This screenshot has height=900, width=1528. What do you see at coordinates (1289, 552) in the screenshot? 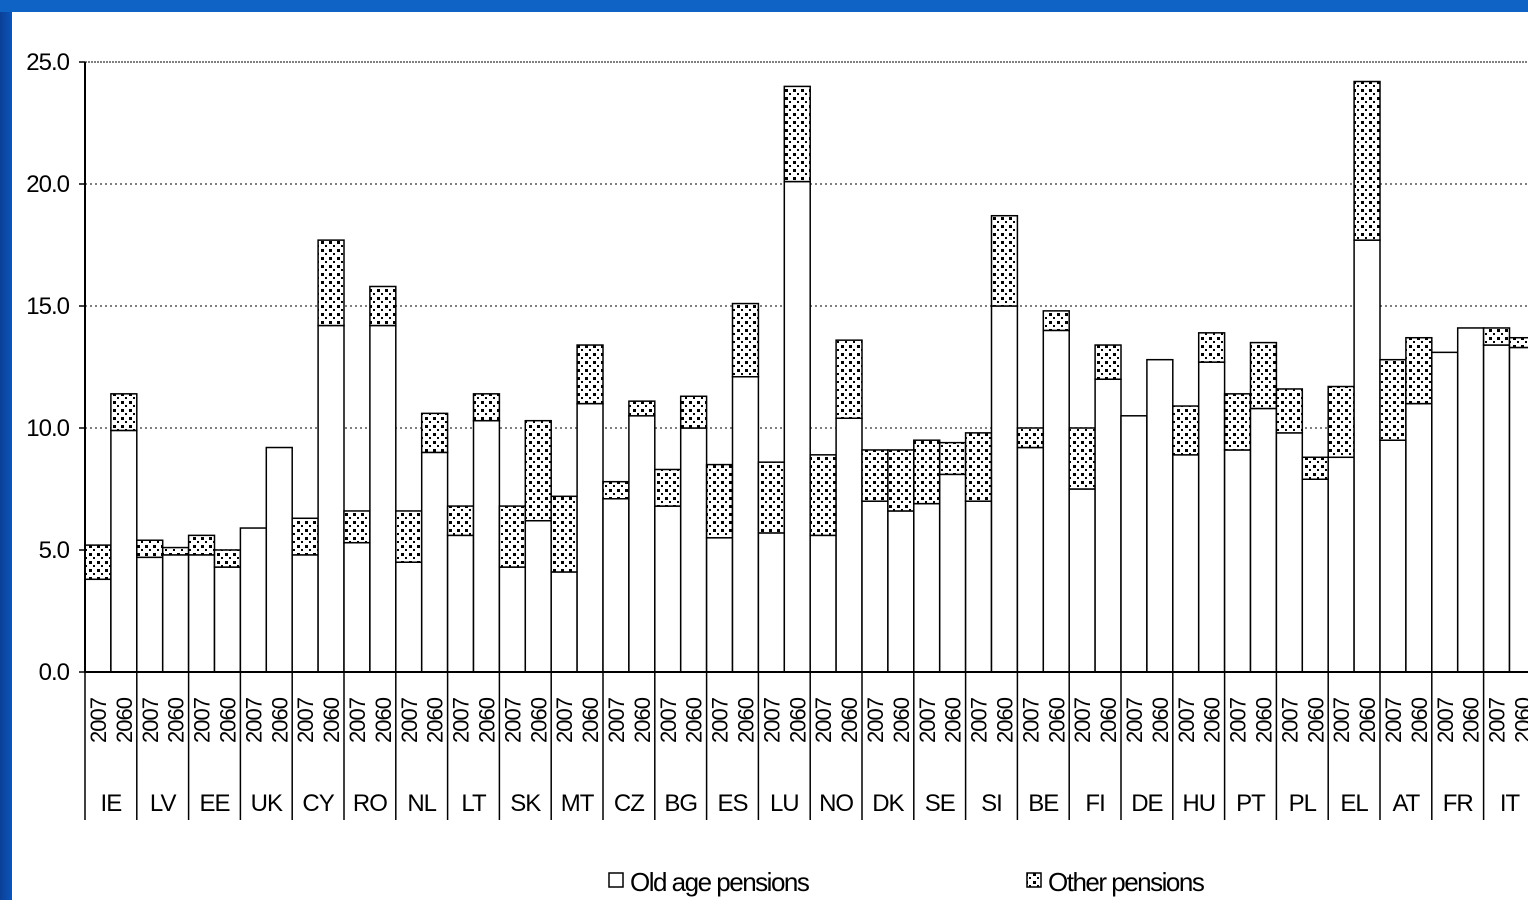
I see `bar-old-age-pl-2007` at bounding box center [1289, 552].